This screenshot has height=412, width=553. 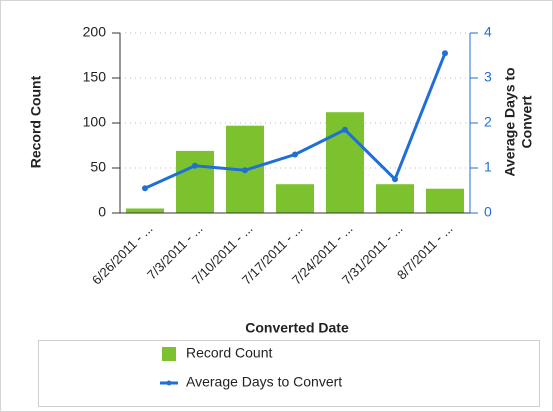 I want to click on y2-tick-label: 1, so click(x=488, y=167).